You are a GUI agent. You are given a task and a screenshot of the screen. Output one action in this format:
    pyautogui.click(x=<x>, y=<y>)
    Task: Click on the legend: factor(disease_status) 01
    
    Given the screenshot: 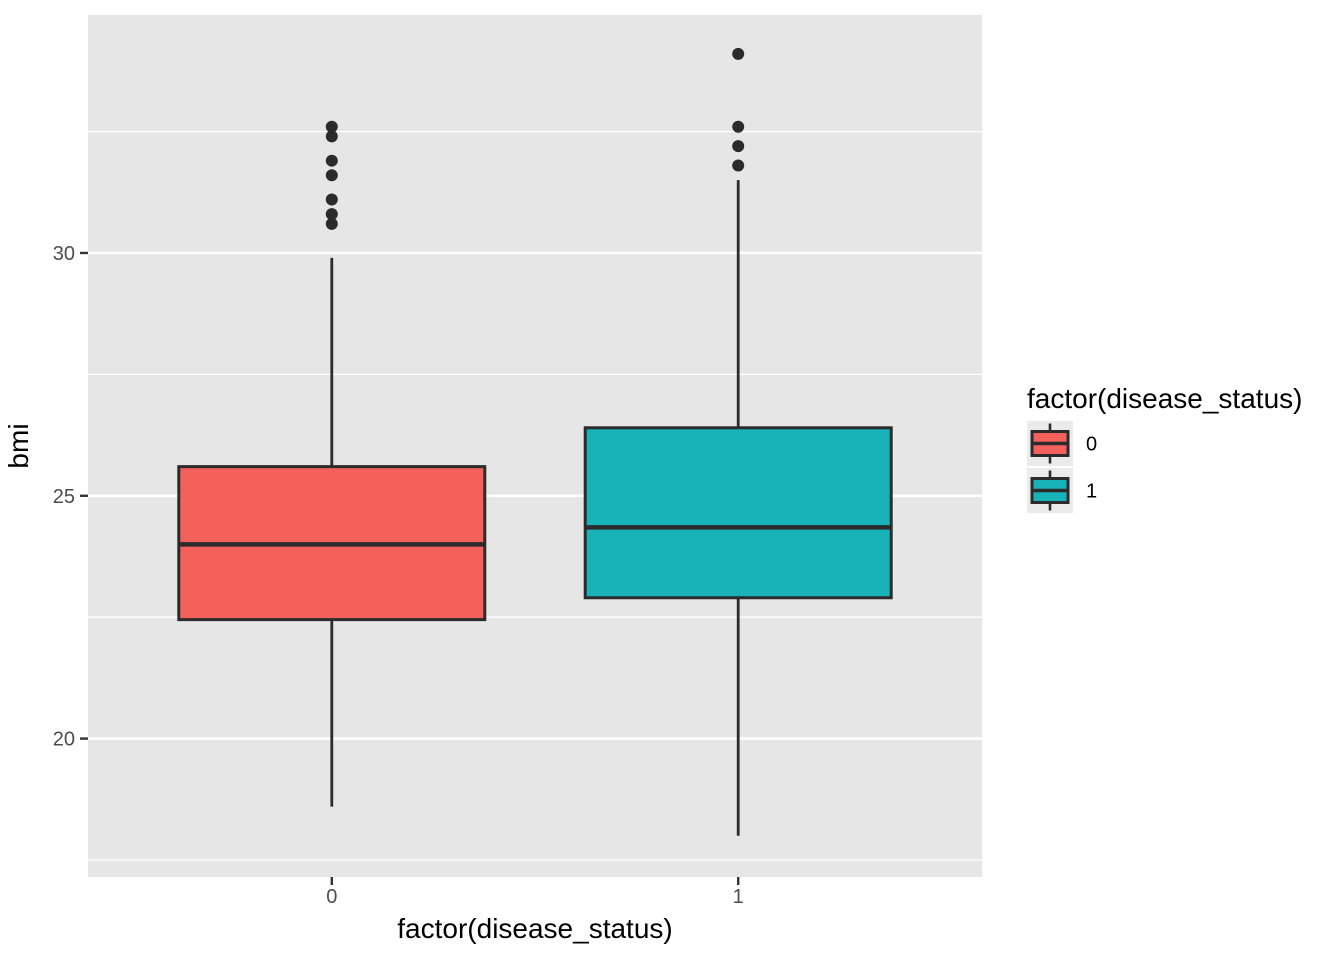 What is the action you would take?
    pyautogui.click(x=1164, y=448)
    